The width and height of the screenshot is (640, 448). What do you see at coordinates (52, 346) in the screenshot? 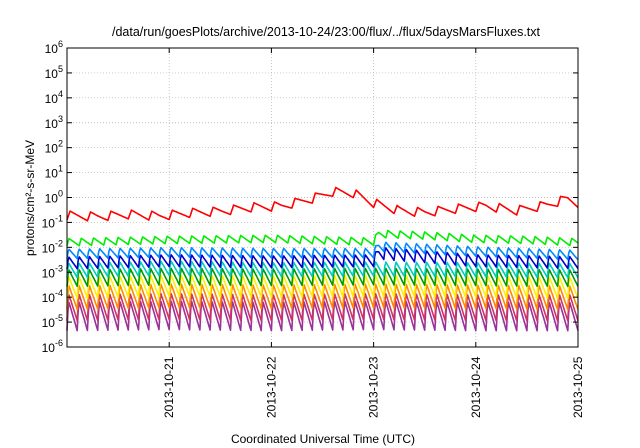
I see `y-tick-label: 10⁻⁶` at bounding box center [52, 346].